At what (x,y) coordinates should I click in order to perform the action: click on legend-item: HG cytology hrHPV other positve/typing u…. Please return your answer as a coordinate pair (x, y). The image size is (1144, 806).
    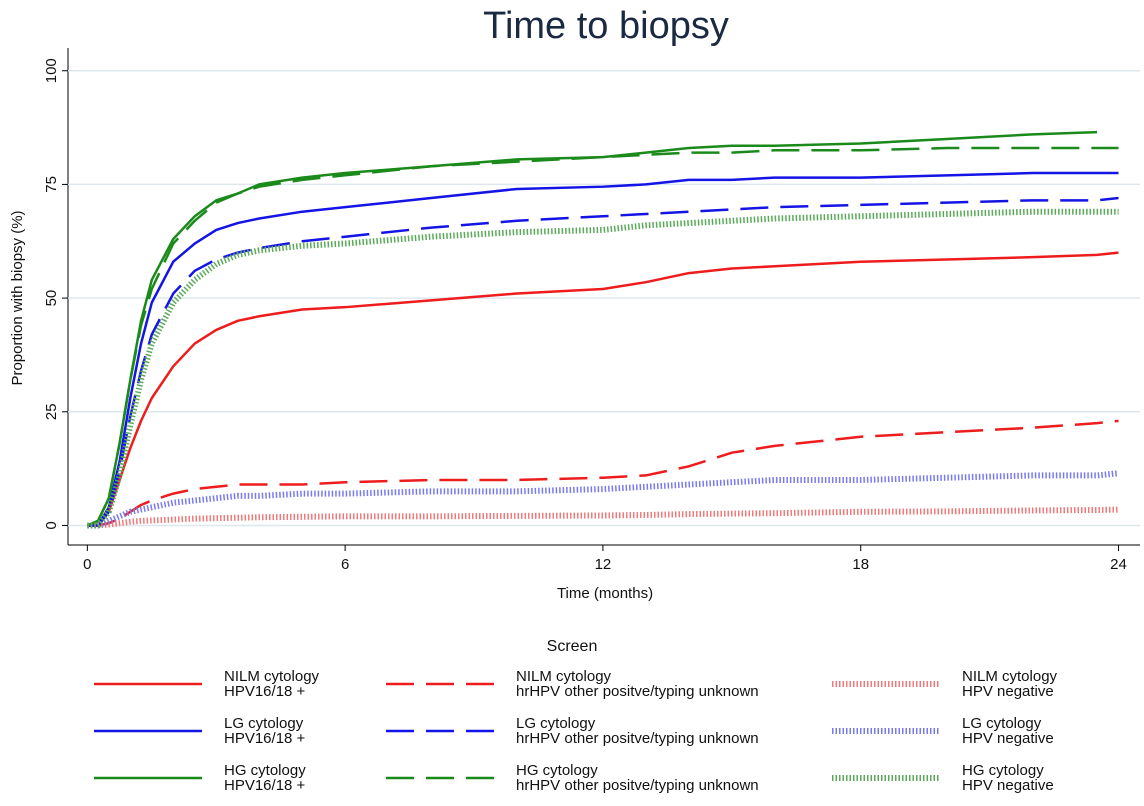
    Looking at the image, I should click on (607, 777).